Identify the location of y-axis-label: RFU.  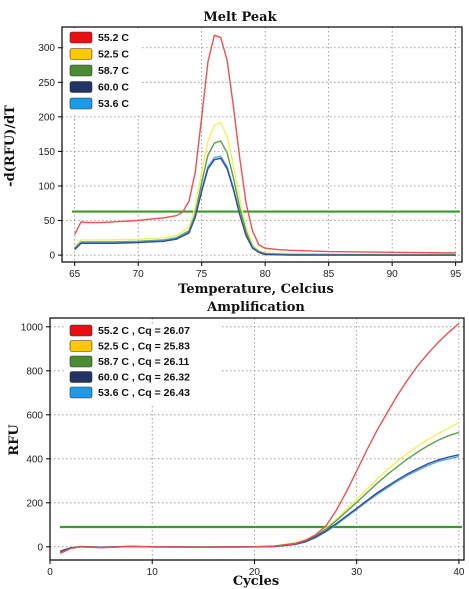
(14, 440).